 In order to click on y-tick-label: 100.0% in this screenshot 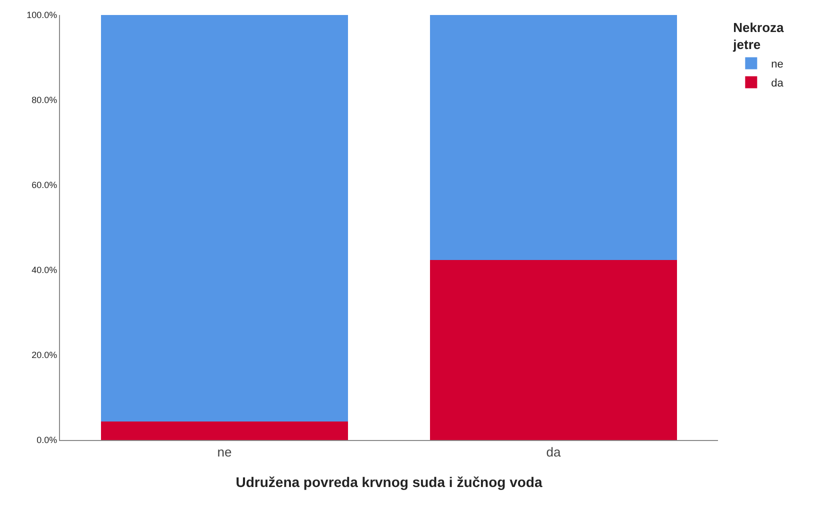, I will do `click(42, 15)`.